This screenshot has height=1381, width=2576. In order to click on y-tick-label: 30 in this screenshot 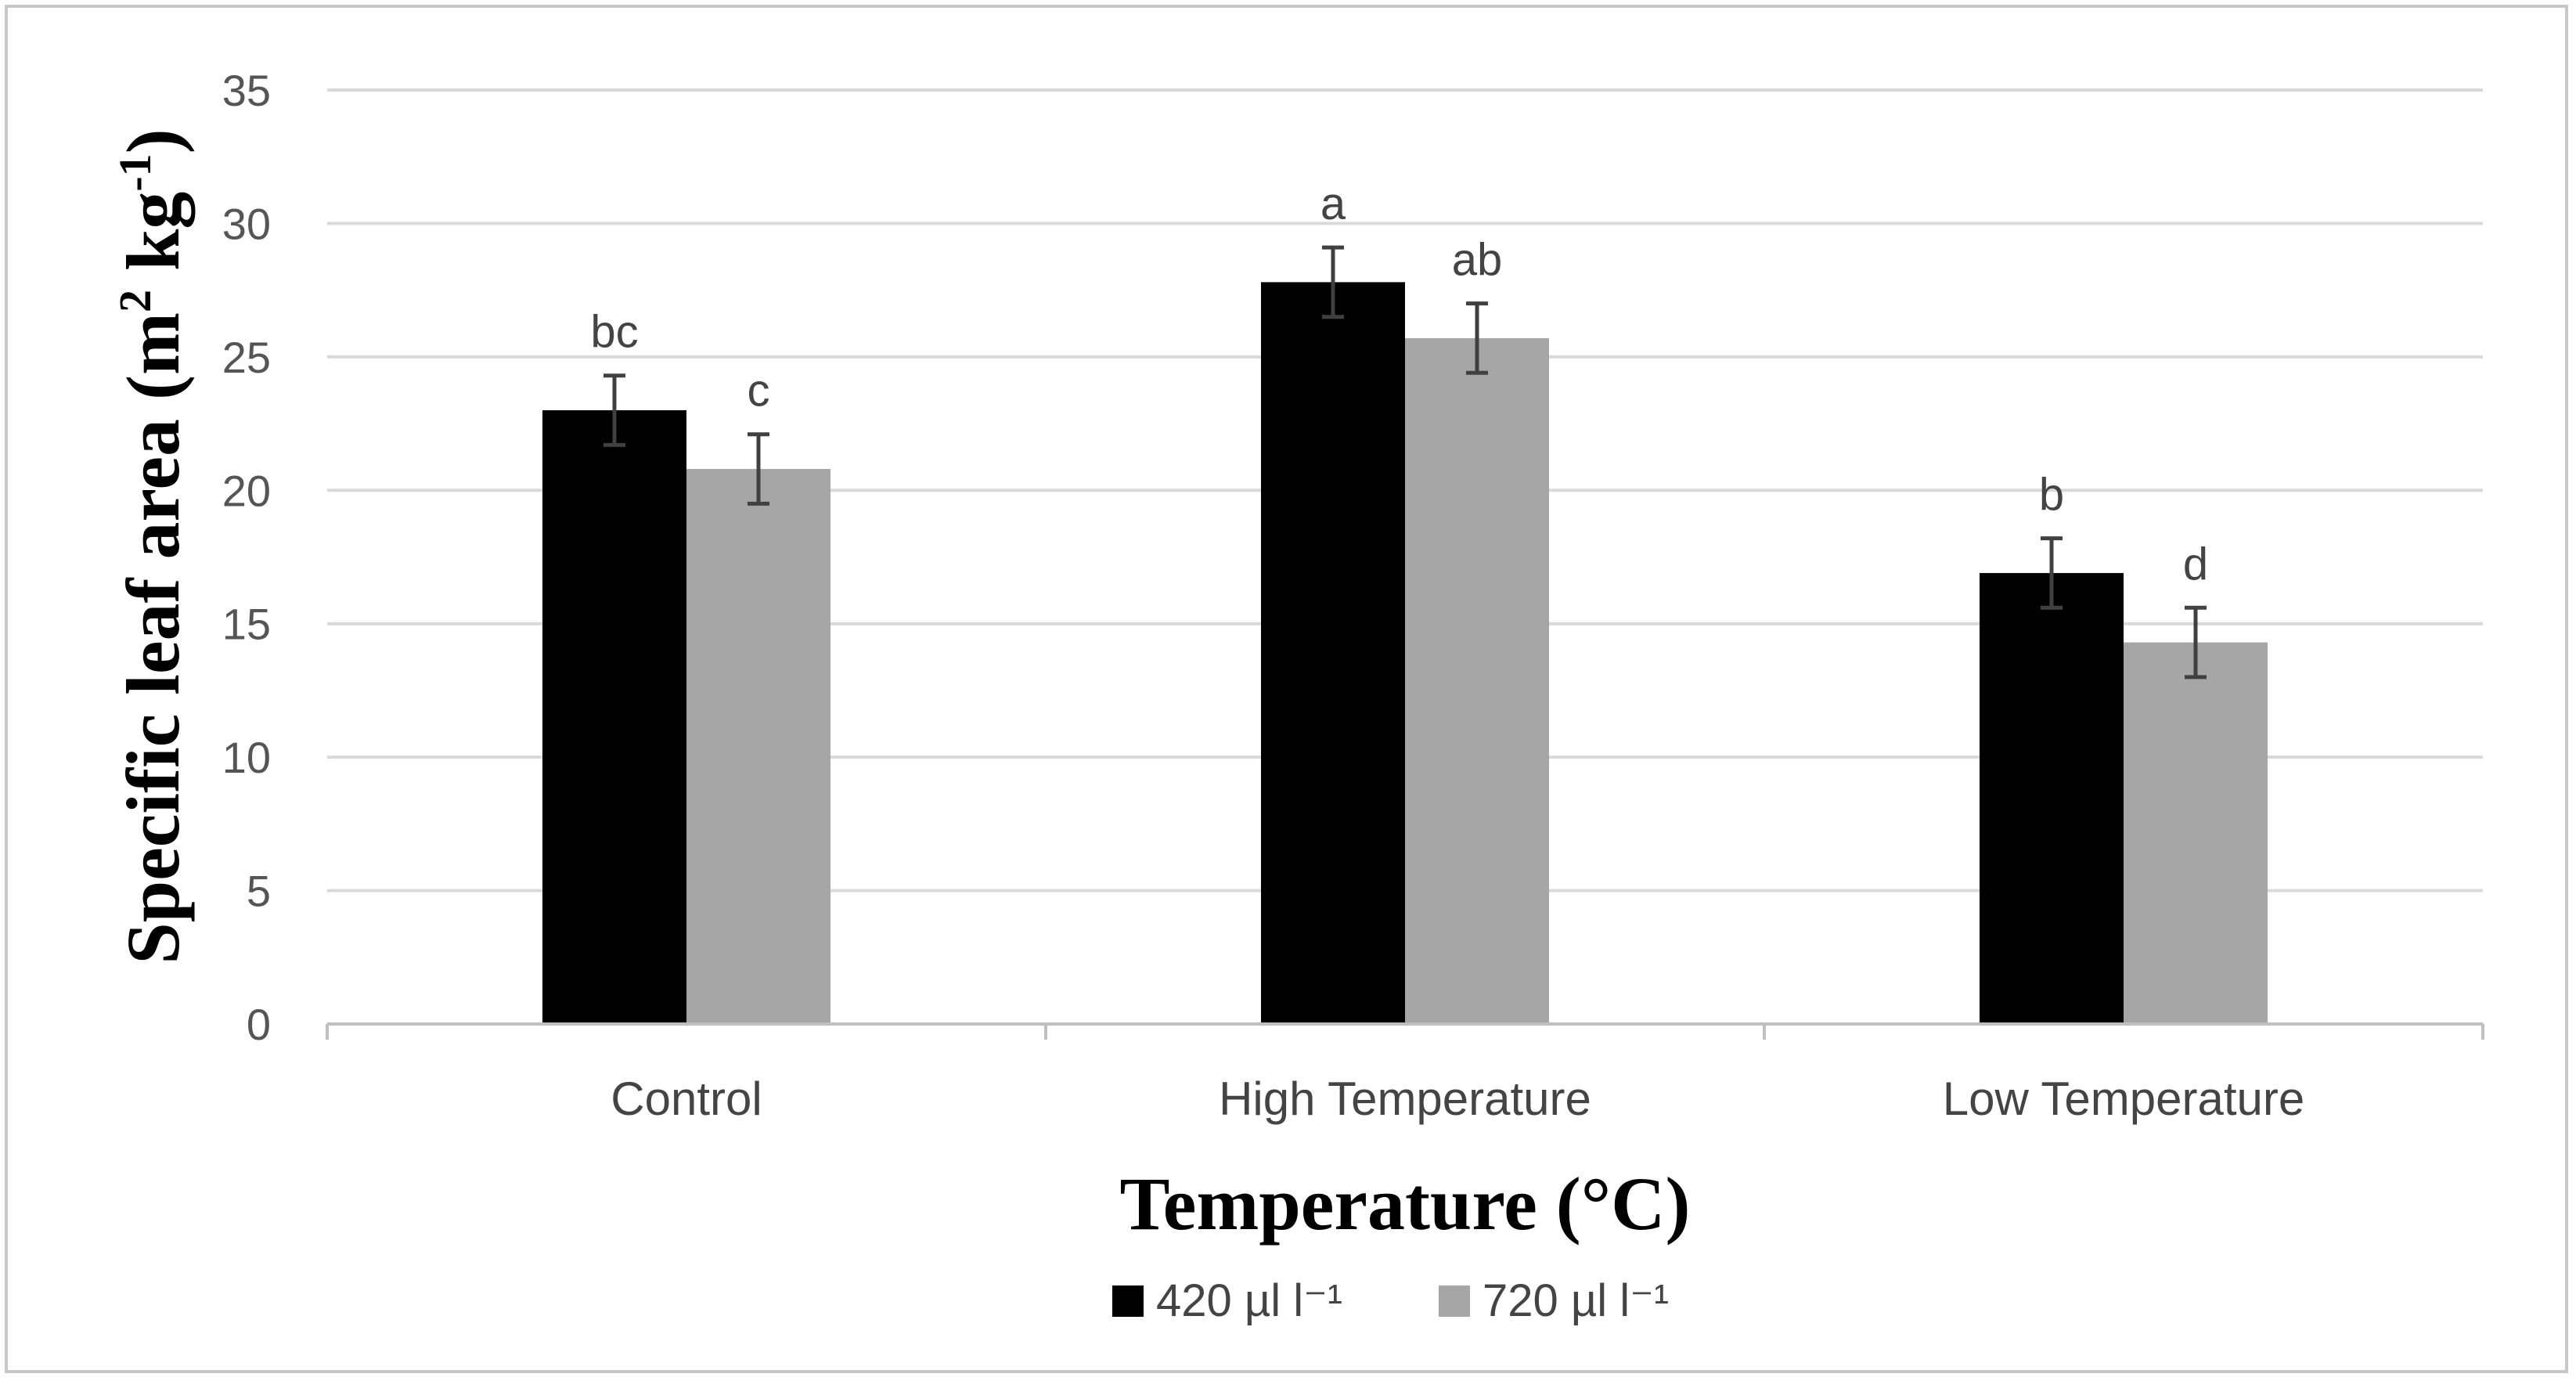, I will do `click(246, 223)`.